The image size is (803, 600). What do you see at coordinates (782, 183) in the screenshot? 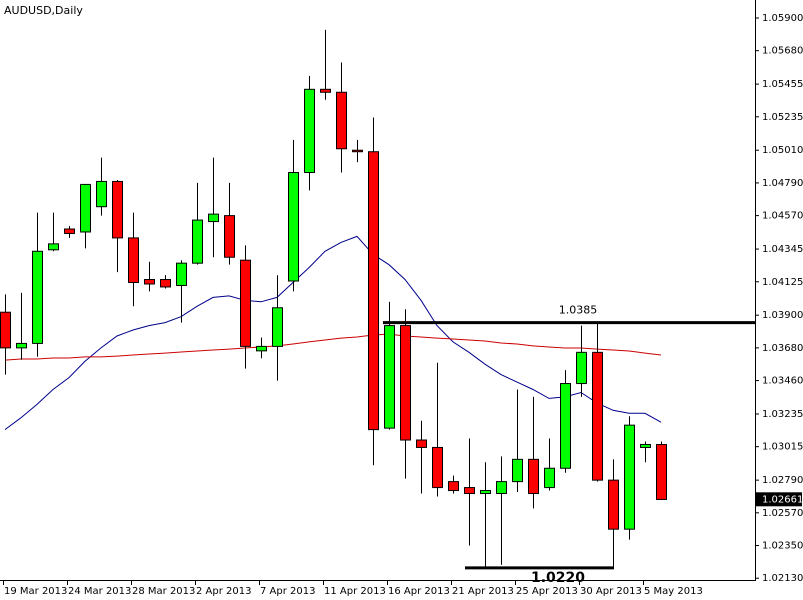
I see `y-tick-label: 1.04790` at bounding box center [782, 183].